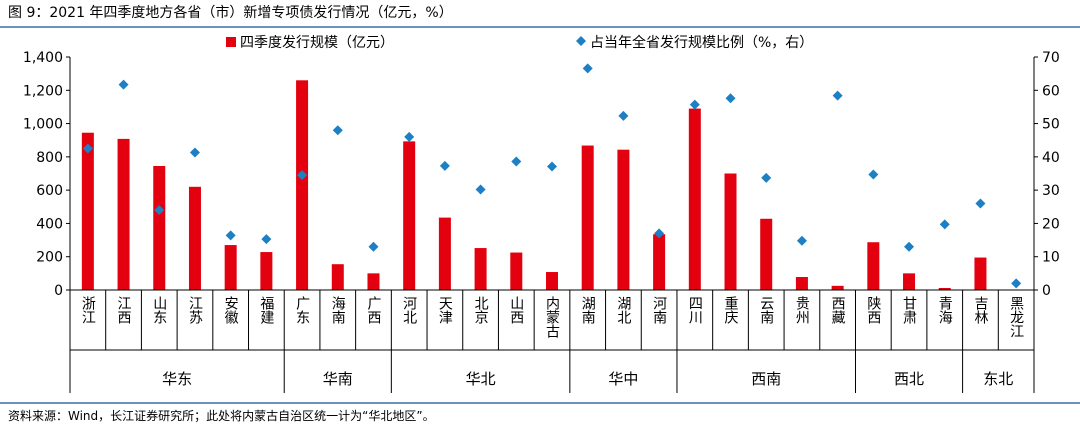  Describe the element at coordinates (87, 211) in the screenshot. I see `bar-浙江` at that location.